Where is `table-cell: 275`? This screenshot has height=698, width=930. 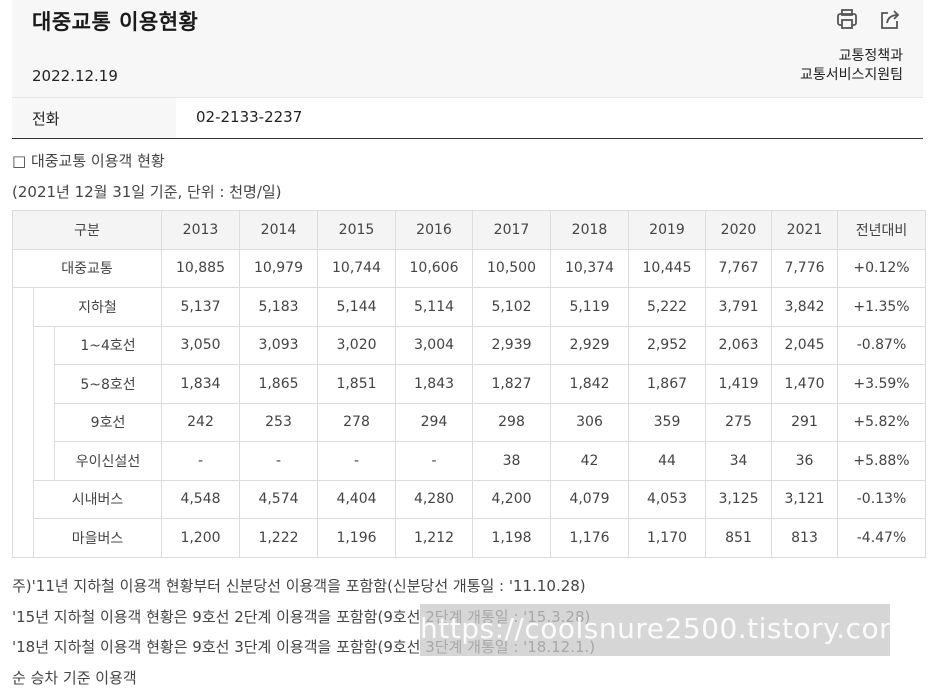
table-cell: 275 is located at coordinates (738, 422).